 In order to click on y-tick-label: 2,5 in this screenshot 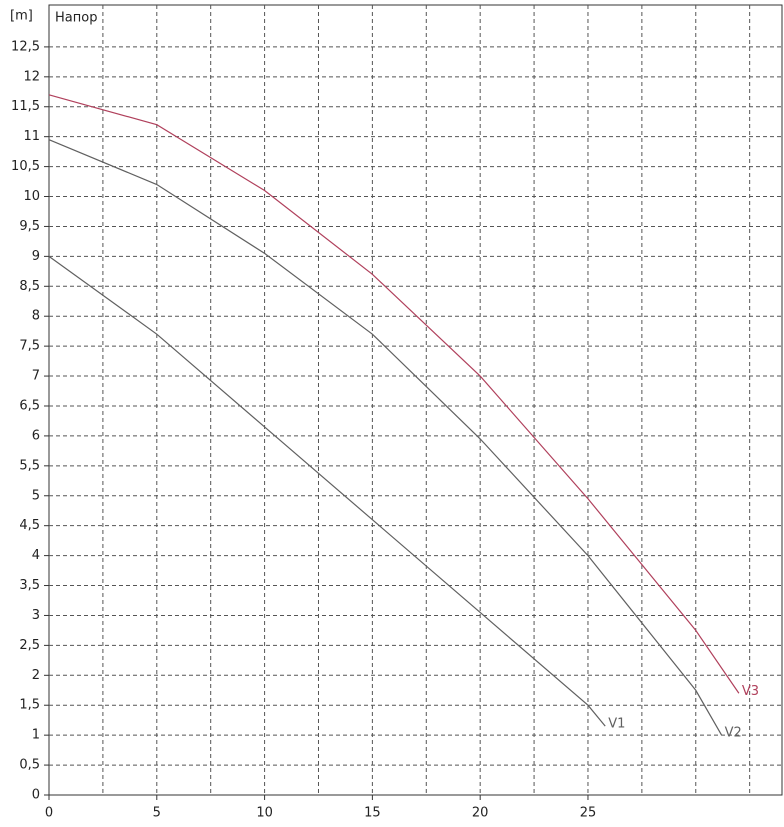, I will do `click(29, 645)`.